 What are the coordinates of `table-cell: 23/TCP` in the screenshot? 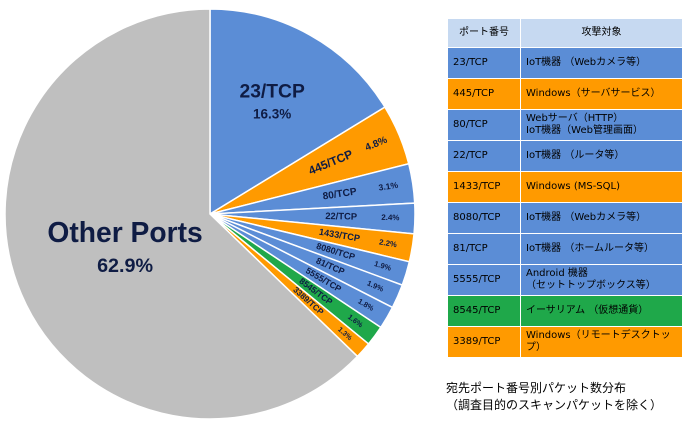 It's located at (484, 63).